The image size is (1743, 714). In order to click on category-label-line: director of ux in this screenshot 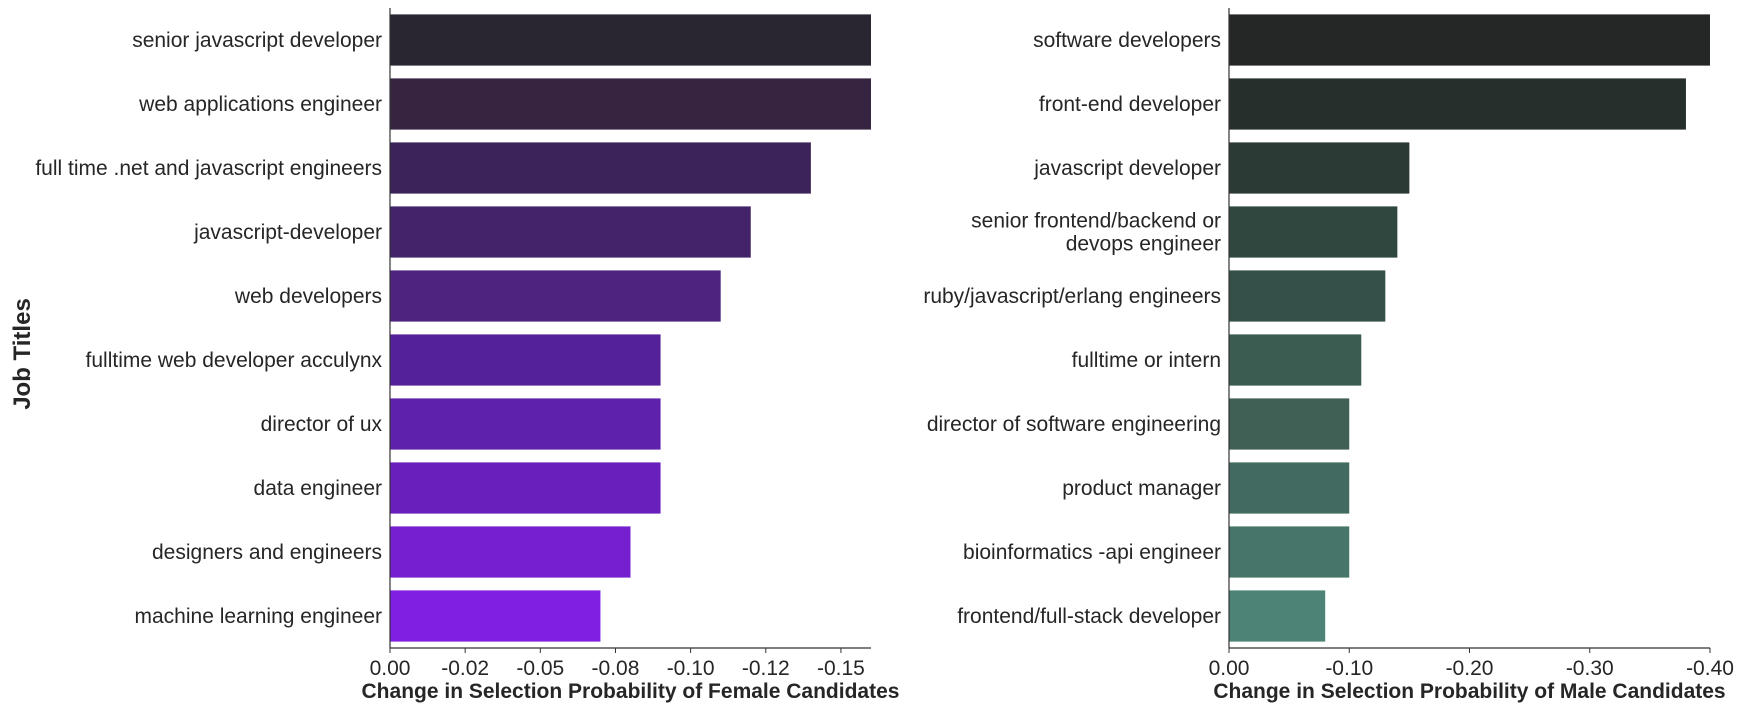, I will do `click(322, 424)`.